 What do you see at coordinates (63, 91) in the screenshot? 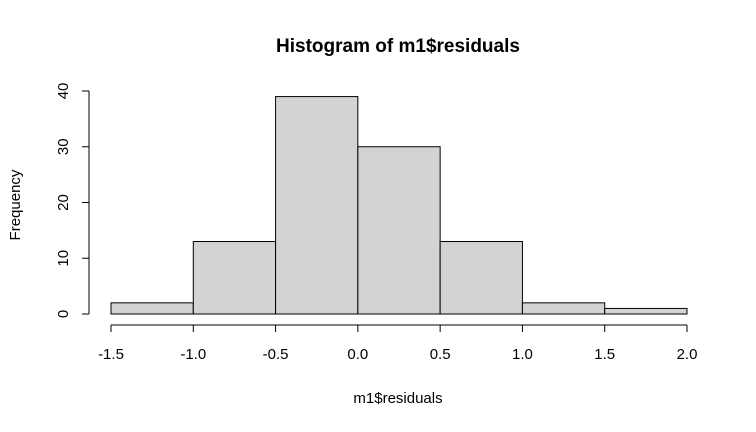
I see `y-tick-label-4: 40` at bounding box center [63, 91].